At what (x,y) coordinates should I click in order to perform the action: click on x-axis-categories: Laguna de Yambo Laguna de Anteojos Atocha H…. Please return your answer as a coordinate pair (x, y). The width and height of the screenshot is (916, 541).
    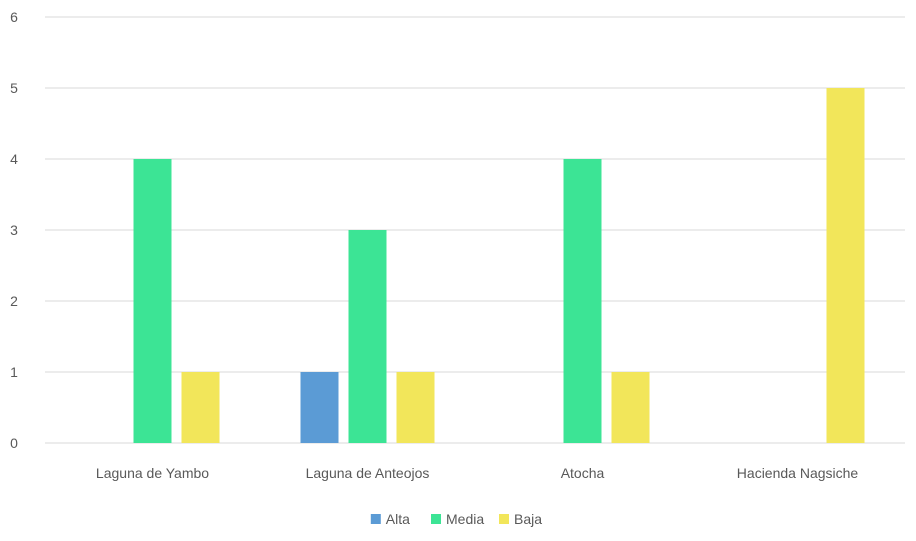
    Looking at the image, I should click on (477, 473).